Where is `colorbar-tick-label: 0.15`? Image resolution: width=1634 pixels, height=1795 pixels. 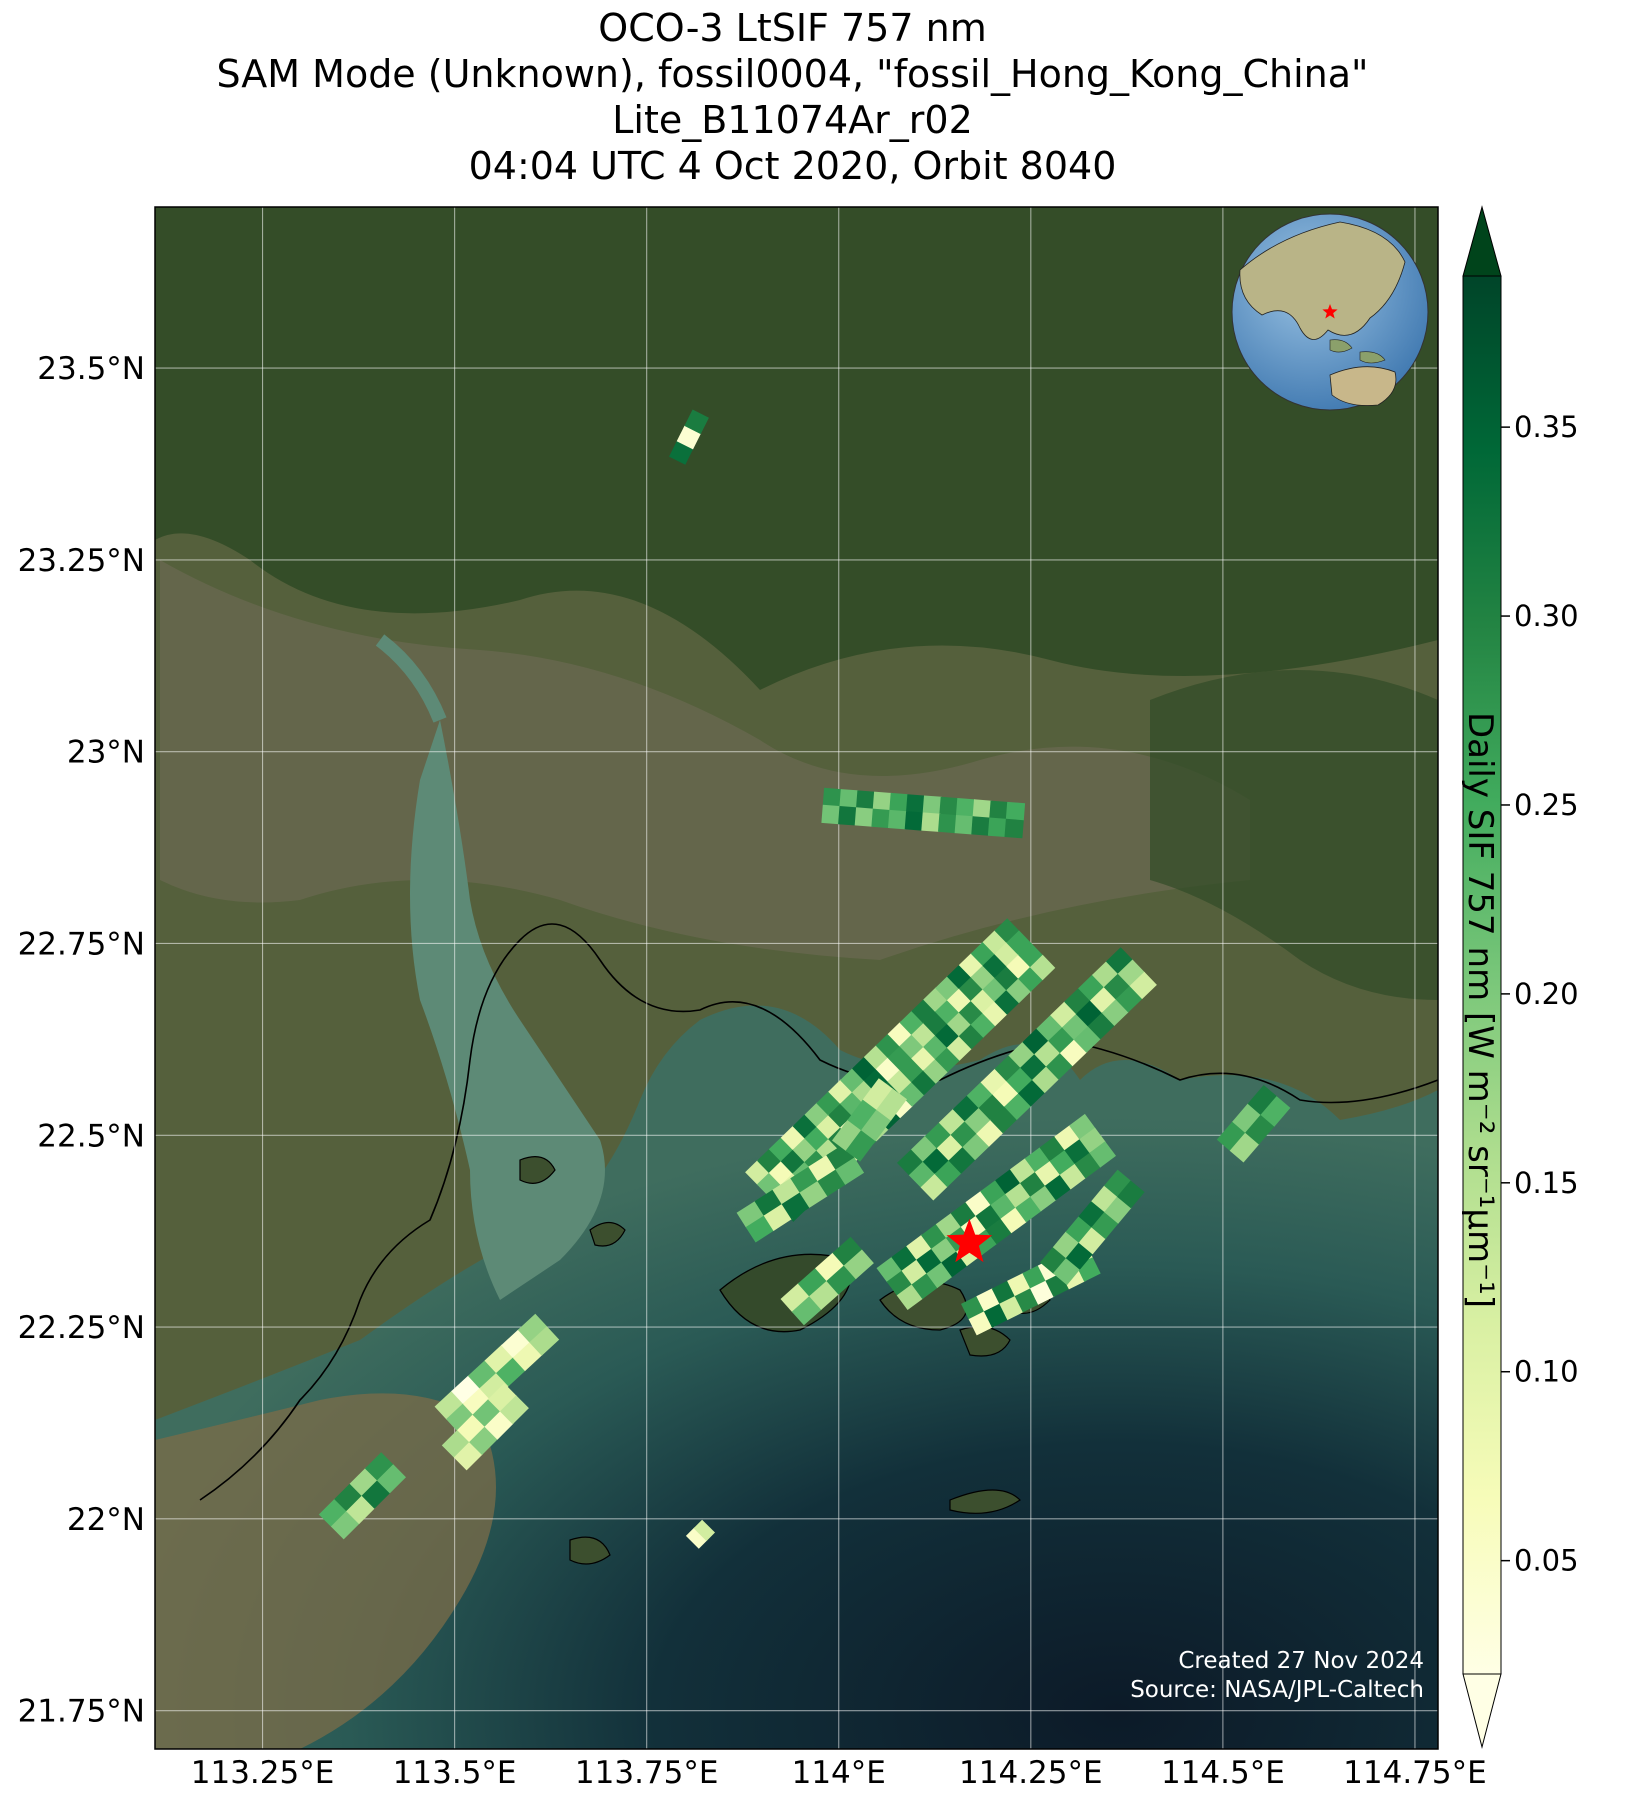
colorbar-tick-label: 0.15 is located at coordinates (1546, 1183).